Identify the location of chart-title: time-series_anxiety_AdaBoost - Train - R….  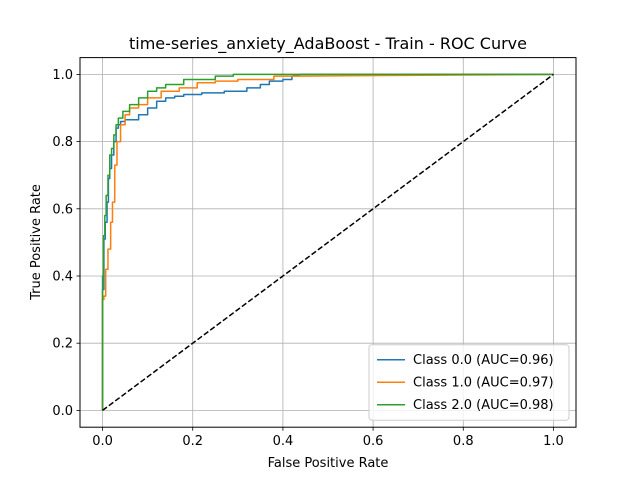
(328, 44).